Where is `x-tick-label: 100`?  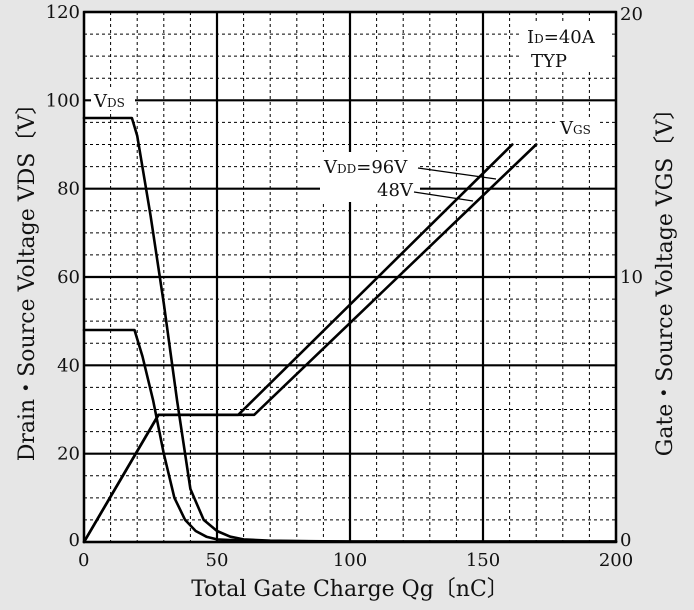 x-tick-label: 100 is located at coordinates (350, 560).